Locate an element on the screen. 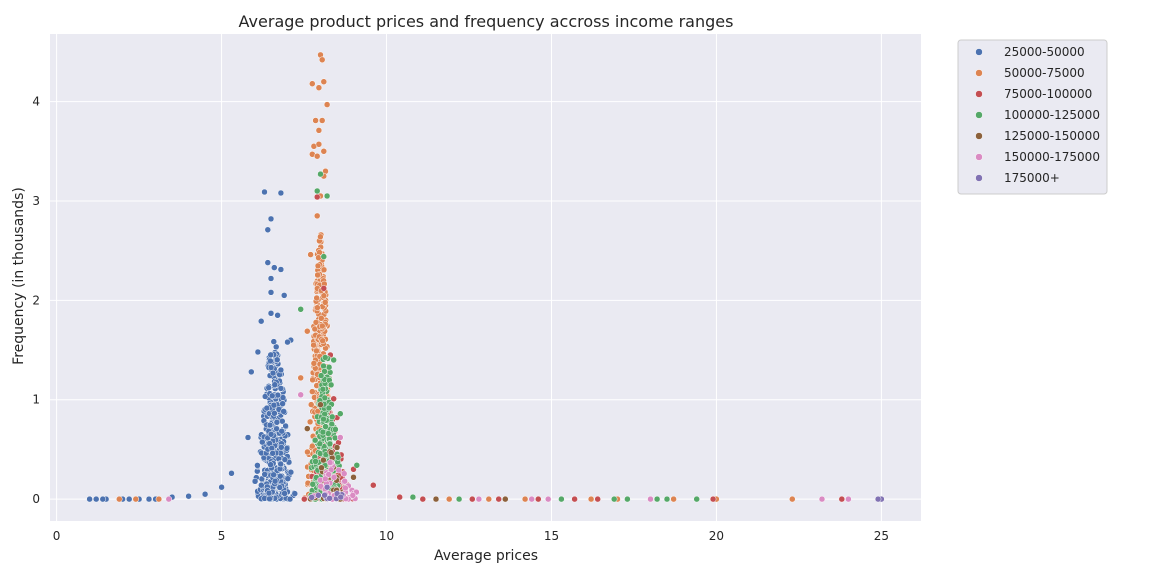 The width and height of the screenshot is (1152, 576). y-tick-label: 0 is located at coordinates (36, 499).